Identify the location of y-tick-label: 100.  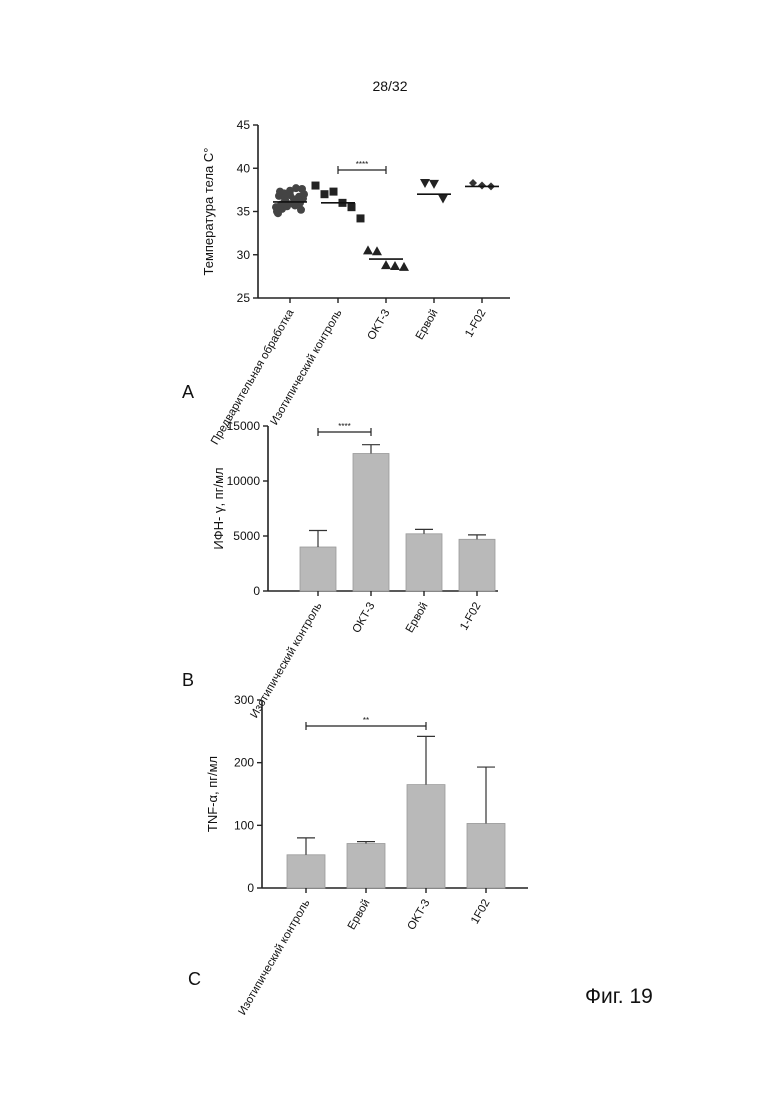
(244, 825).